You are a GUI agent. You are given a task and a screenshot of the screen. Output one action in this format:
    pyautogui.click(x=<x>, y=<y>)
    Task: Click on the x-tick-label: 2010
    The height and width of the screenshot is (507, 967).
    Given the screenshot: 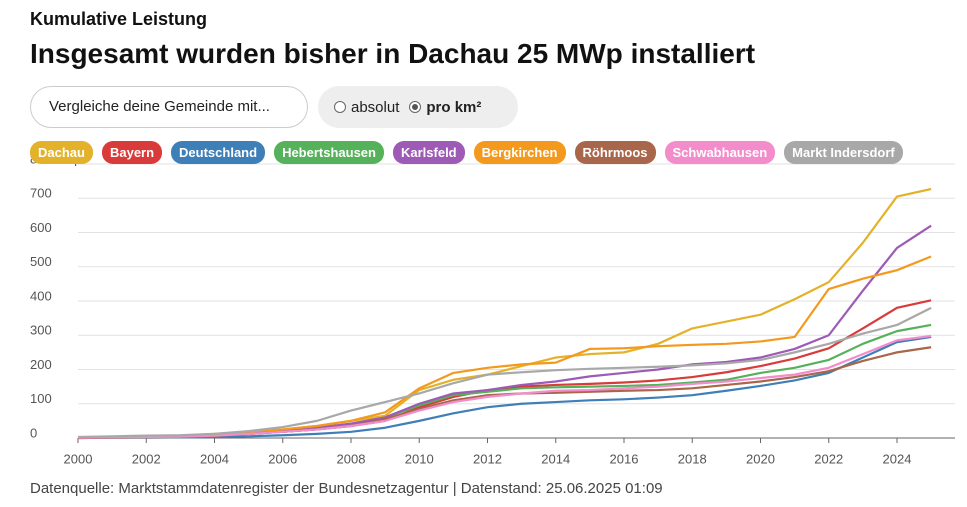 What is the action you would take?
    pyautogui.click(x=419, y=458)
    